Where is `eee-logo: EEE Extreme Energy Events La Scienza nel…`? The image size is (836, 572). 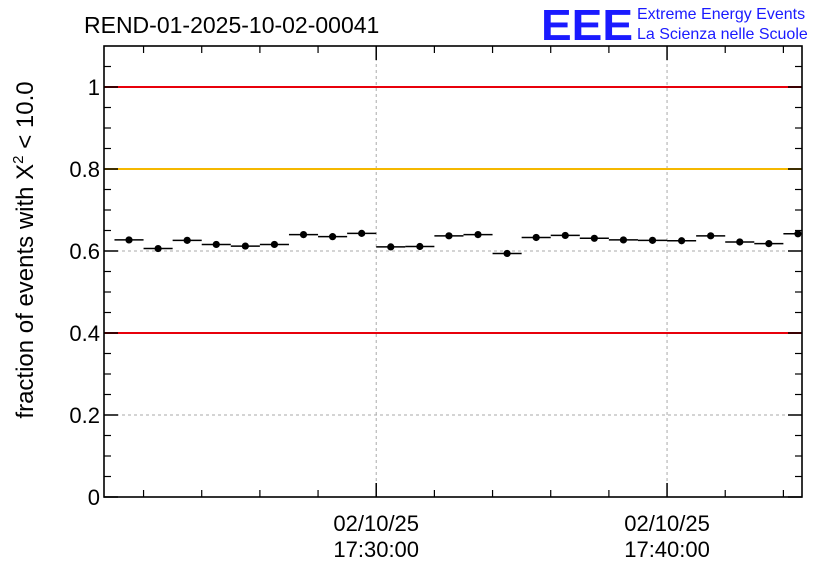 eee-logo: EEE Extreme Energy Events La Scienza nel… is located at coordinates (674, 25).